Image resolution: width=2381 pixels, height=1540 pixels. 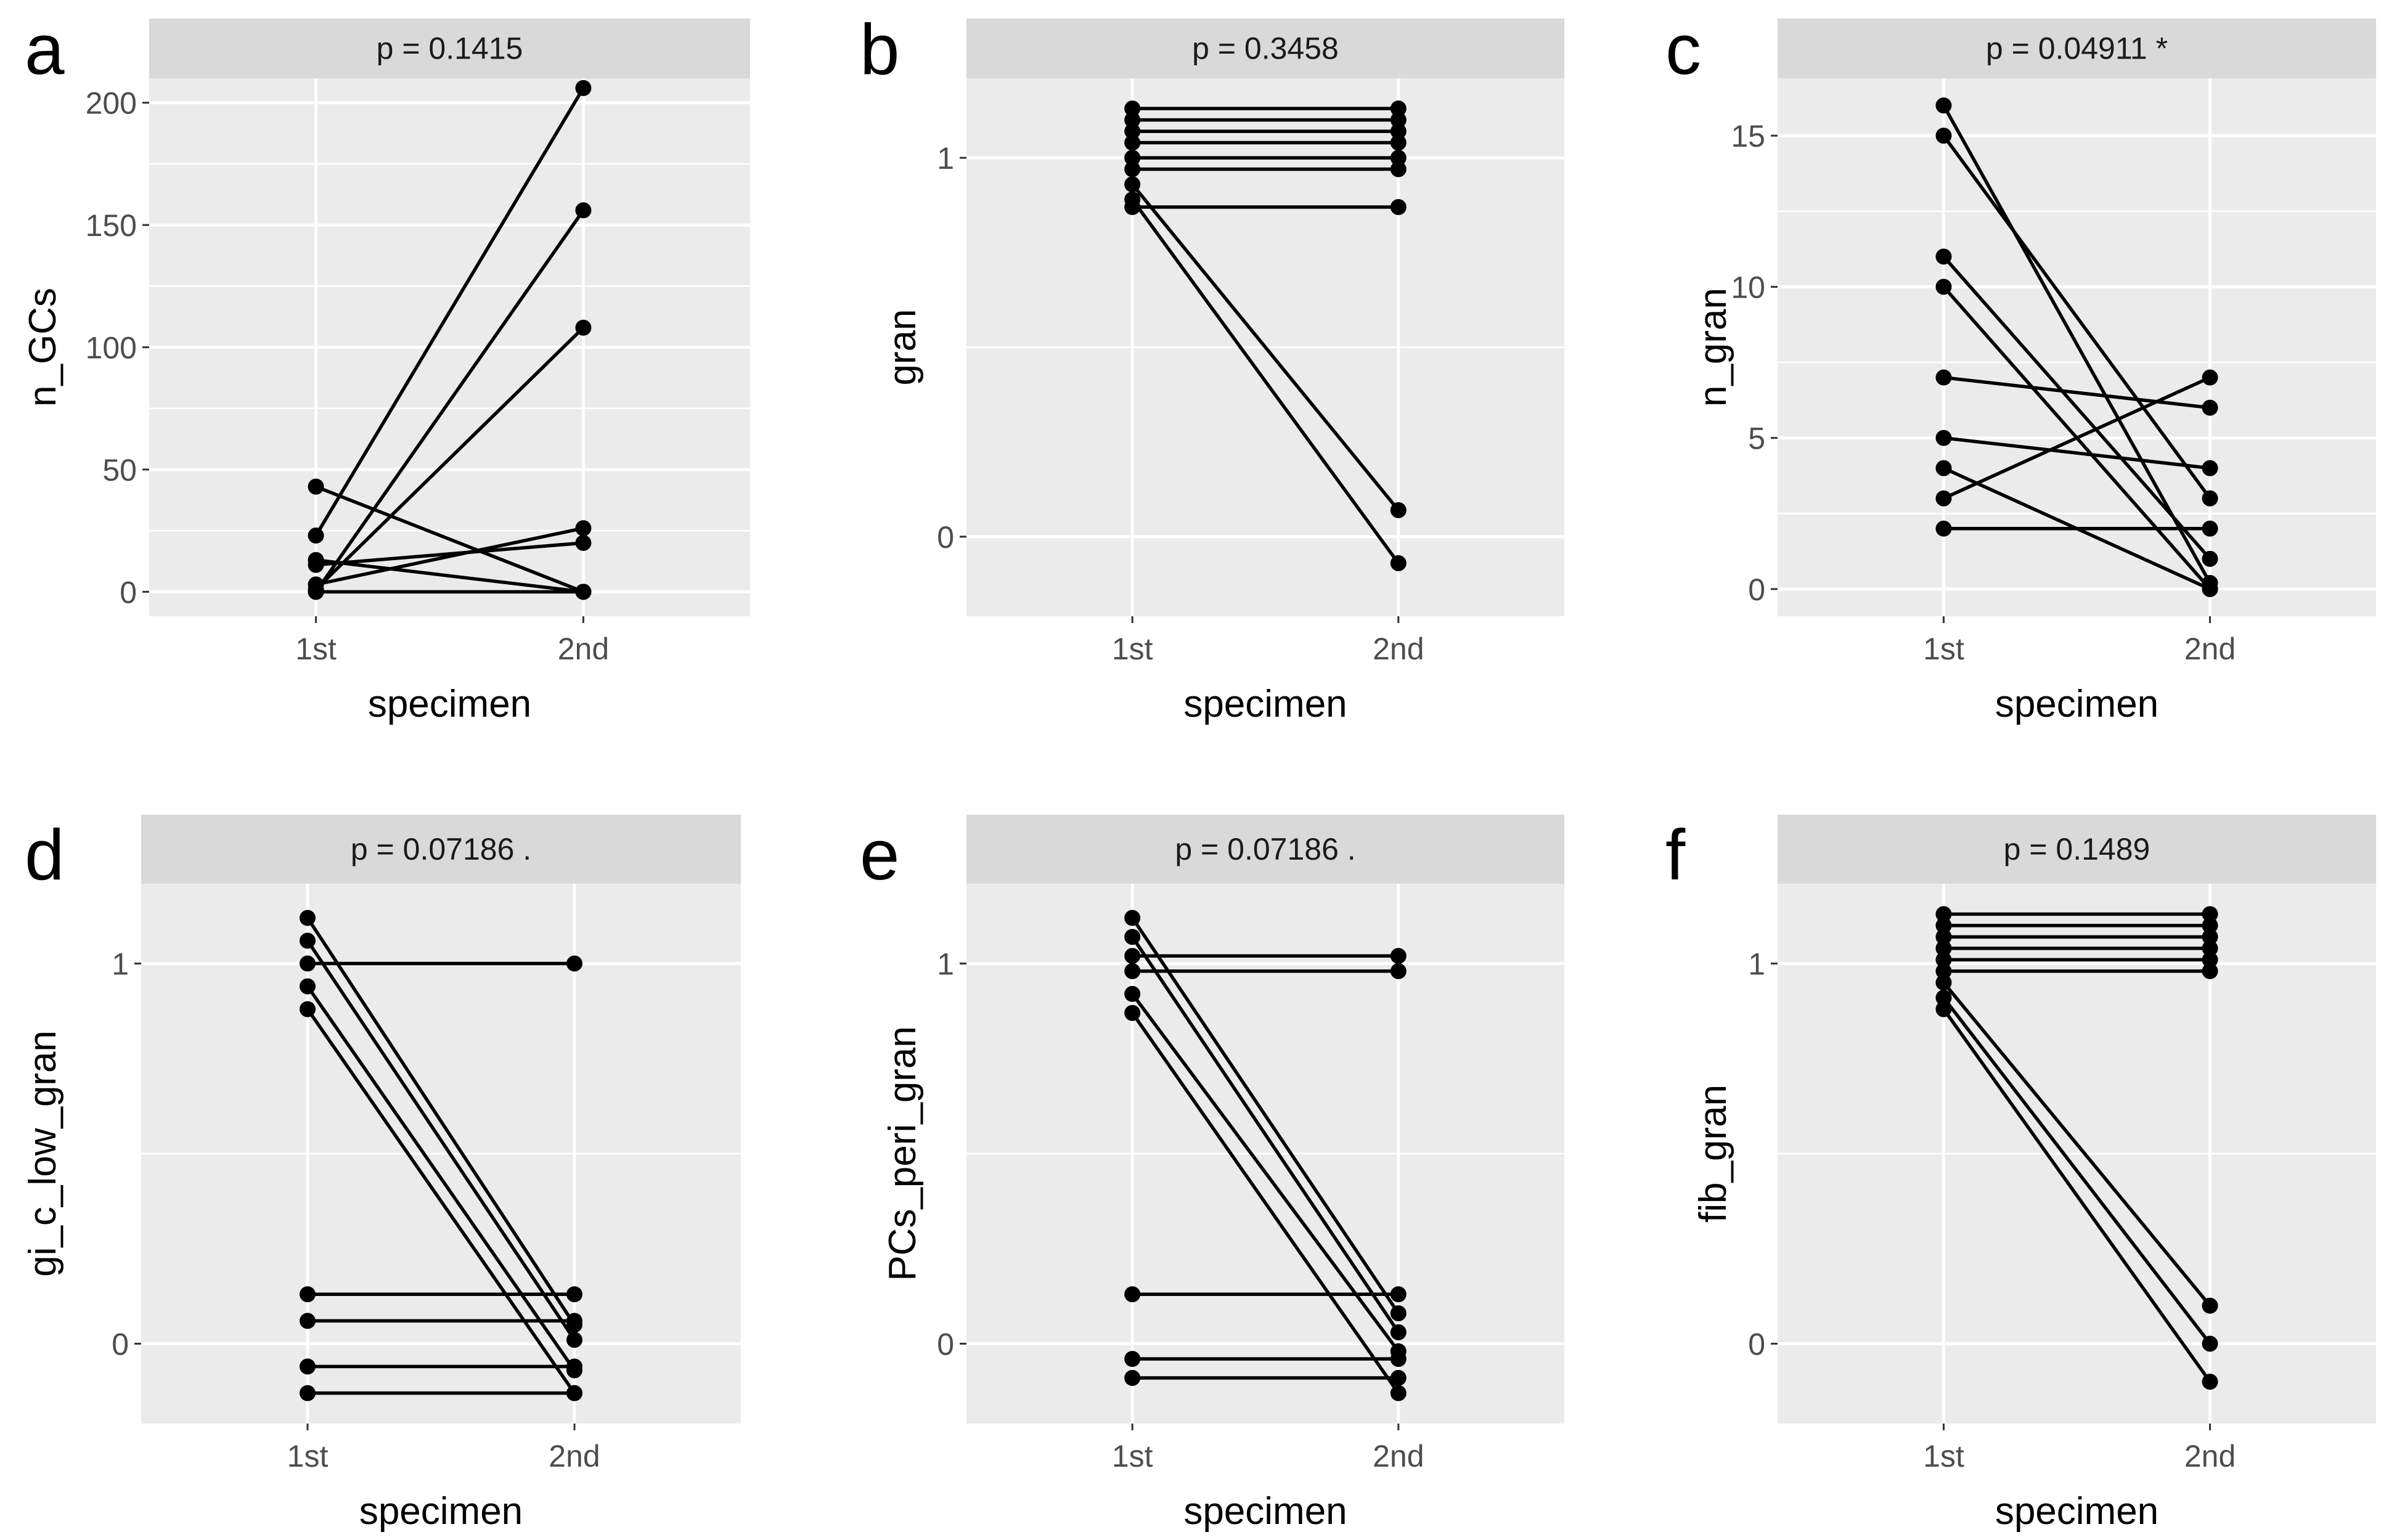 What do you see at coordinates (1132, 1456) in the screenshot?
I see `panel-e-xtick-label: 1st` at bounding box center [1132, 1456].